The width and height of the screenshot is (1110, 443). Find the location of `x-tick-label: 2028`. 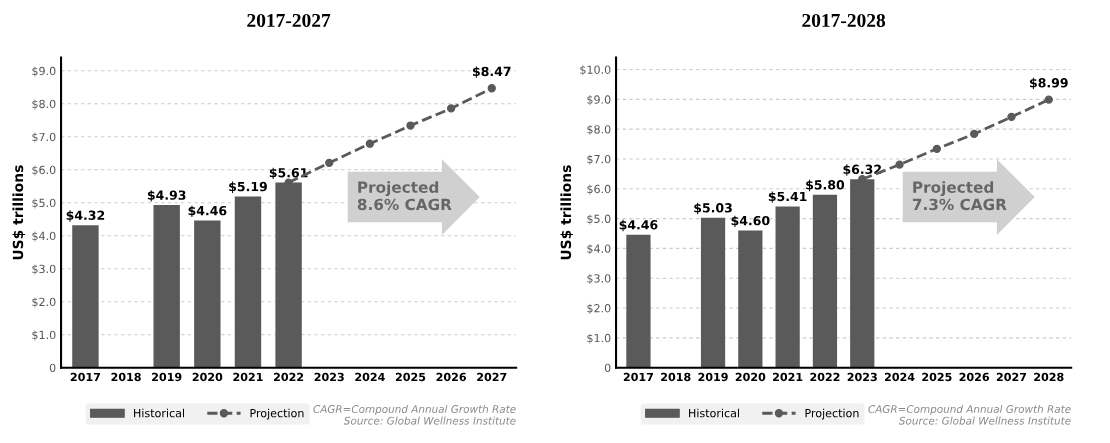

x-tick-label: 2028 is located at coordinates (1049, 377).